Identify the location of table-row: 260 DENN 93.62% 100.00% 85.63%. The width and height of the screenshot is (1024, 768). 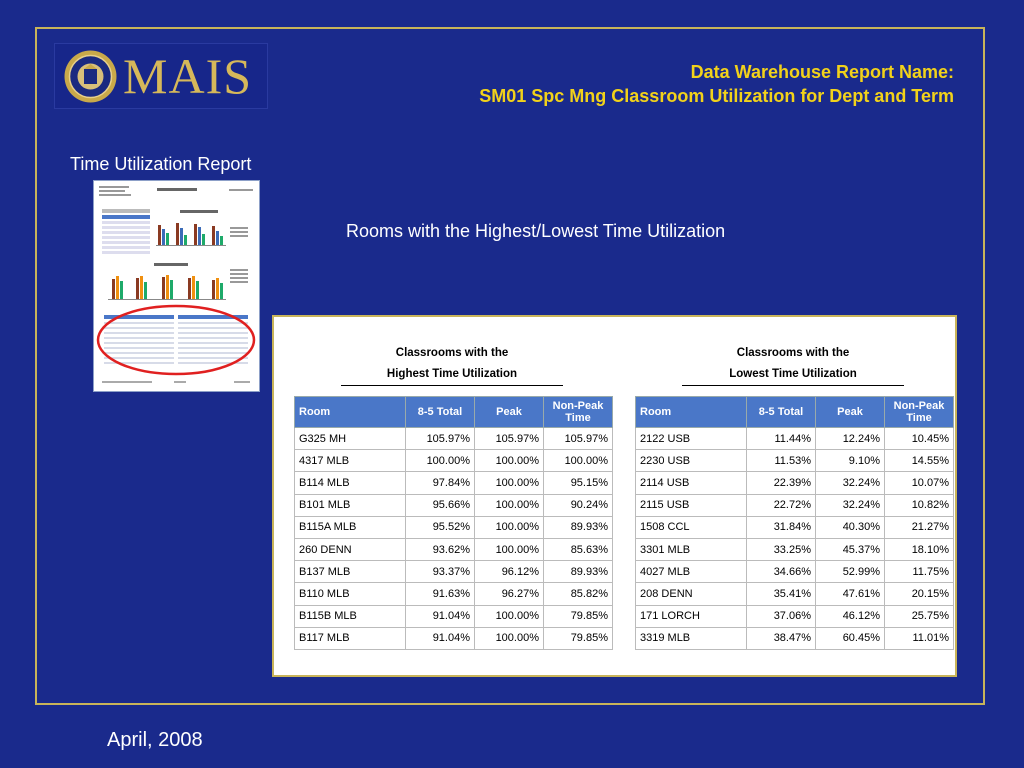
(453, 549).